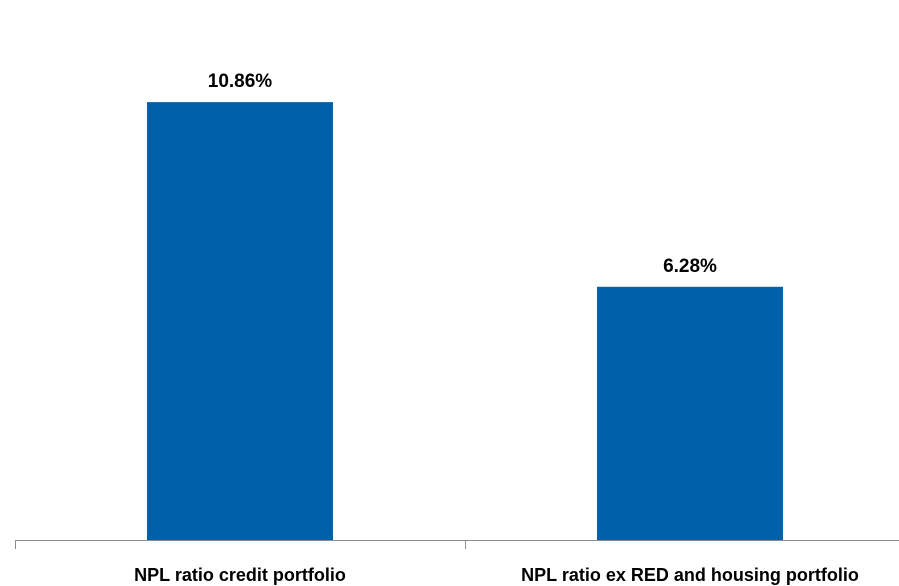  What do you see at coordinates (240, 575) in the screenshot?
I see `category-label-0: NPL ratio credit portfolio` at bounding box center [240, 575].